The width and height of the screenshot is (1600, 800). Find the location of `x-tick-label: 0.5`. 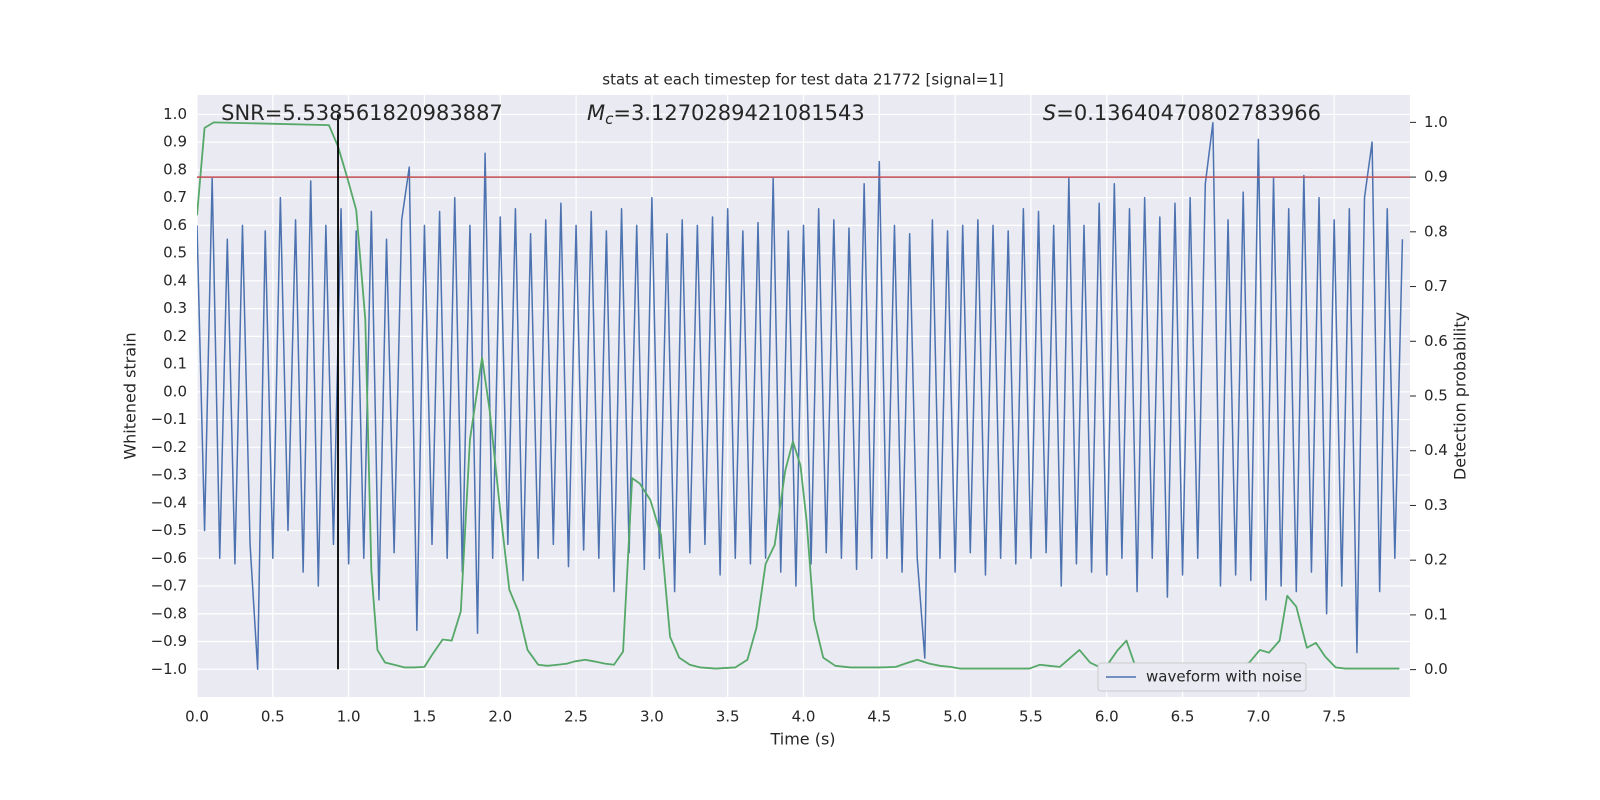

x-tick-label: 0.5 is located at coordinates (273, 717).